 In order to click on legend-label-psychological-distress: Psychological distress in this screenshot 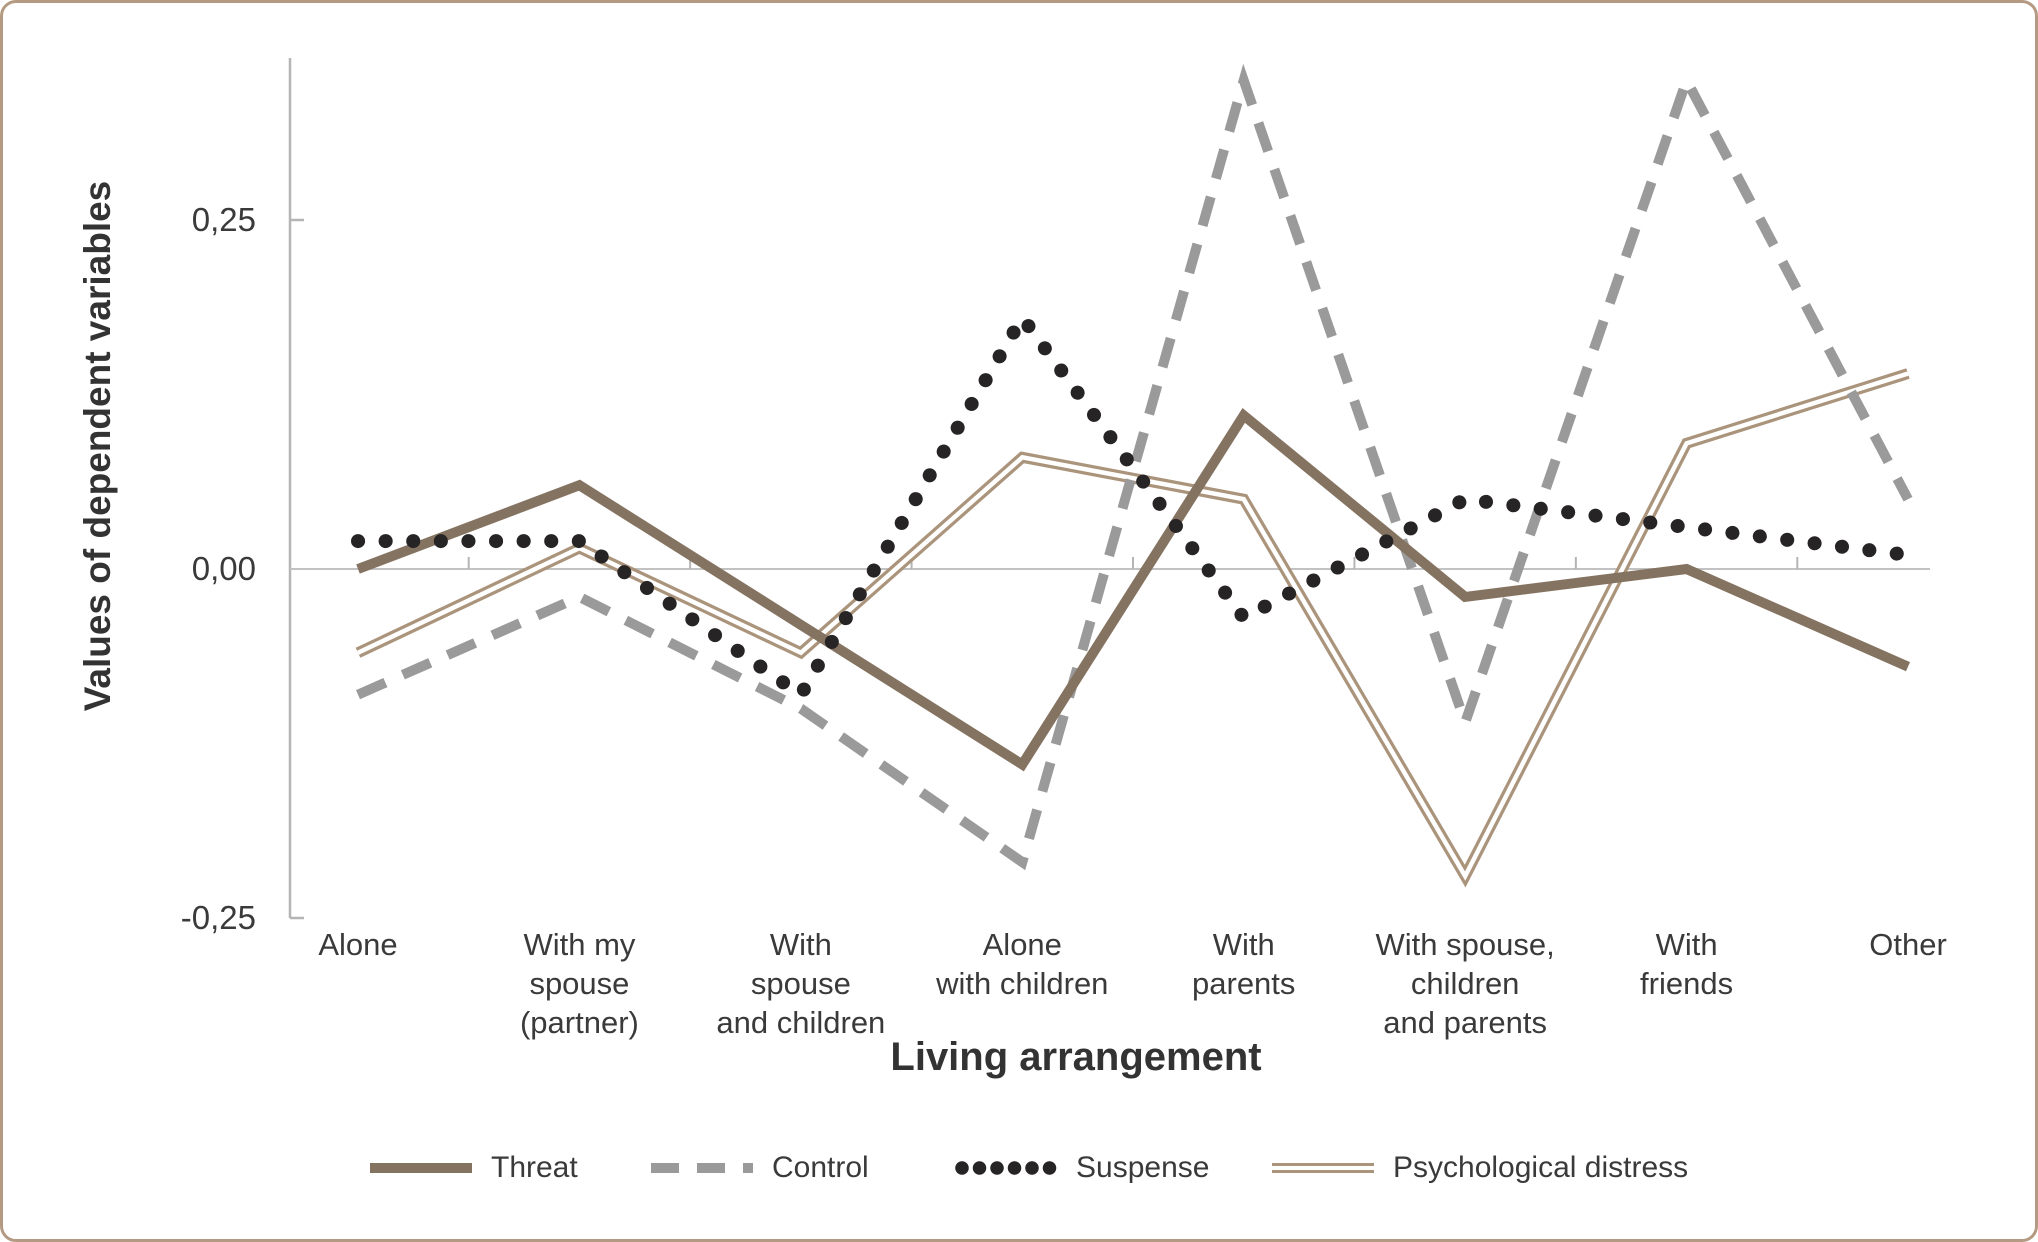, I will do `click(1541, 1167)`.